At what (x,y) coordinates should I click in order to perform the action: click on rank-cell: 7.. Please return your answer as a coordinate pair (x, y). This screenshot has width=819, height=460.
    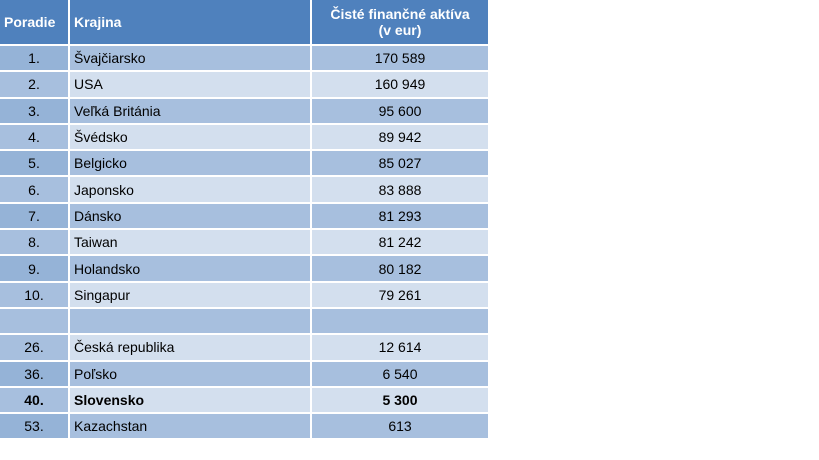
    Looking at the image, I should click on (34, 216).